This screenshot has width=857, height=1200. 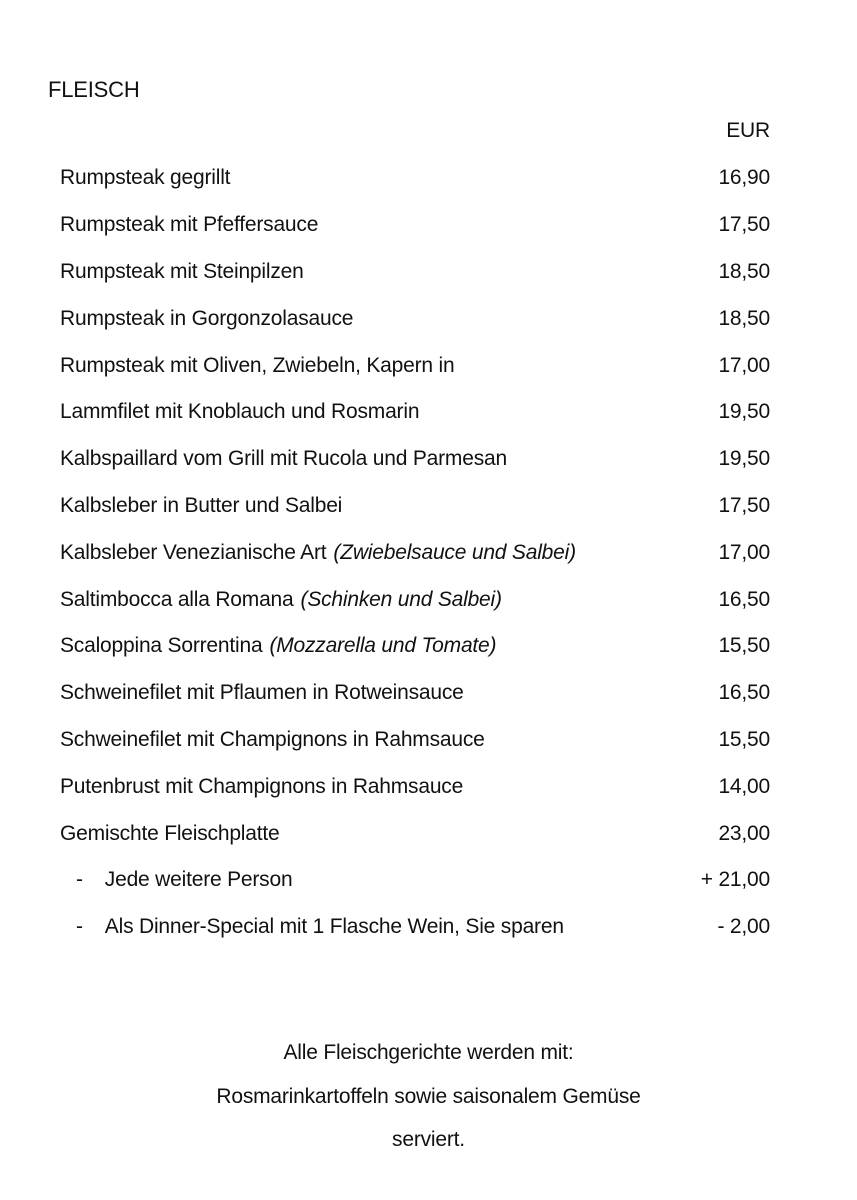 What do you see at coordinates (744, 786) in the screenshot?
I see `menu-item-price: 14,00` at bounding box center [744, 786].